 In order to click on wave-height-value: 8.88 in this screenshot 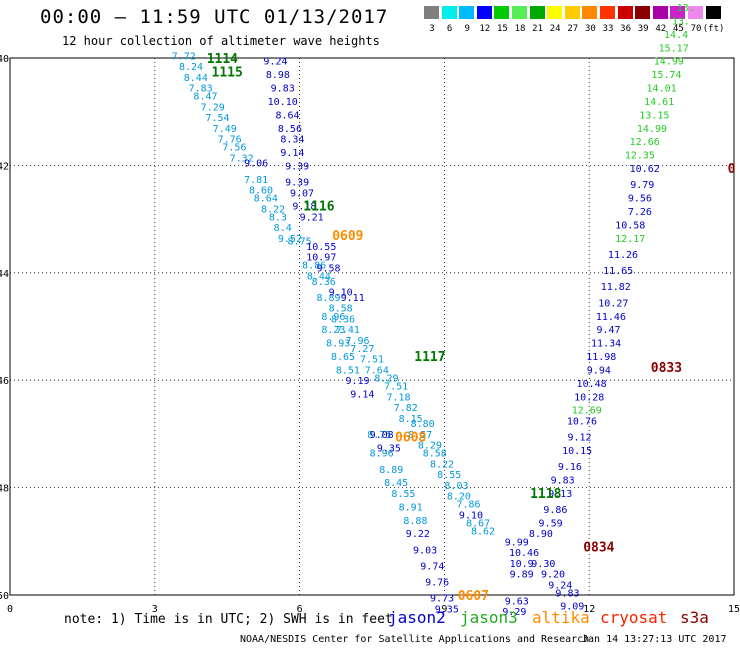, I will do `click(415, 521)`.